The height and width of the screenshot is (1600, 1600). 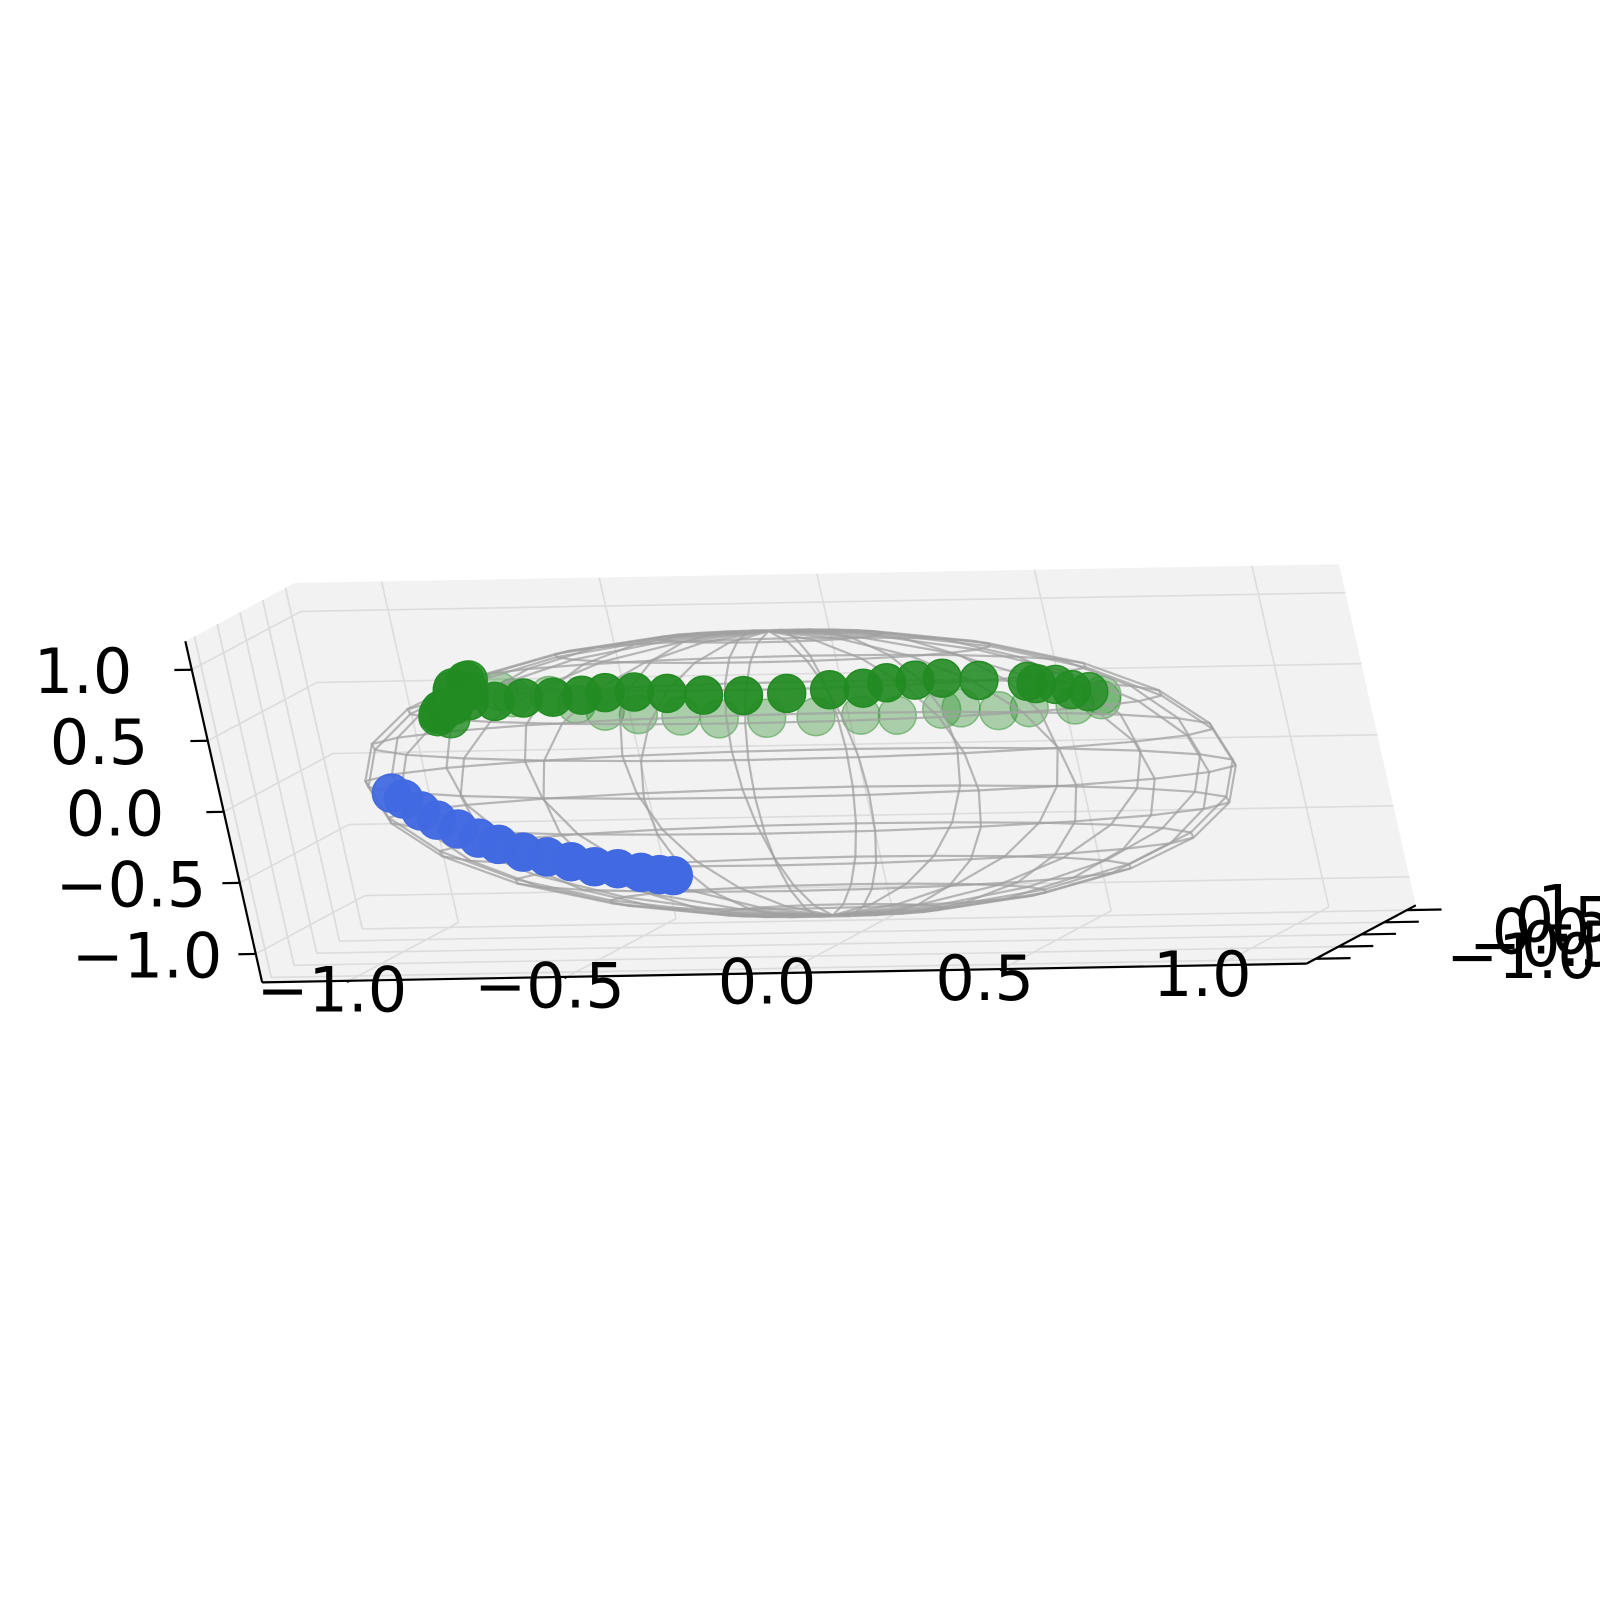 I want to click on x-tick-label: 0.5, so click(x=984, y=978).